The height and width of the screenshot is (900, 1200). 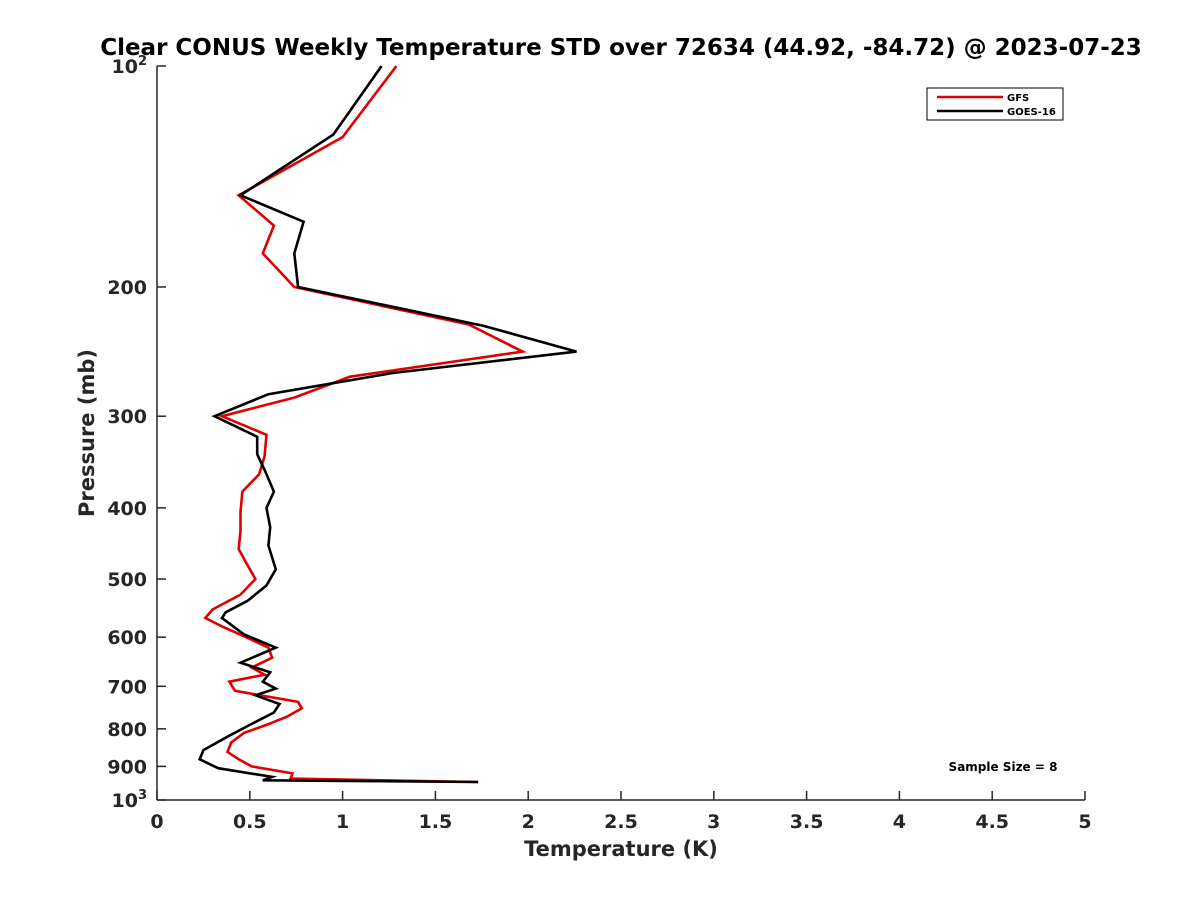 I want to click on y-tick-label: 400, so click(x=127, y=509).